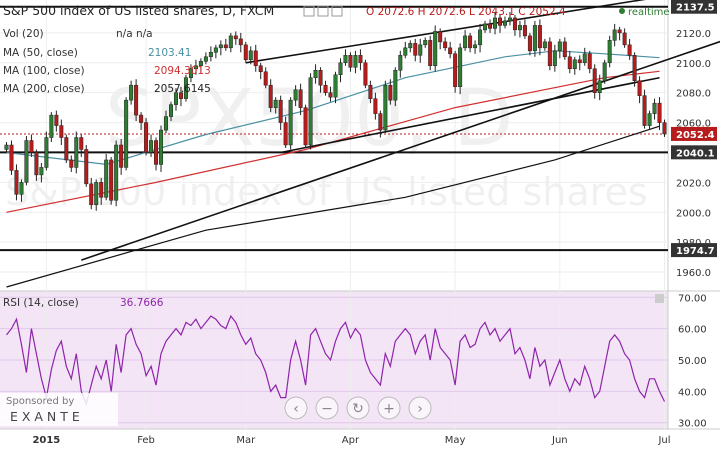 The image size is (720, 450). Describe the element at coordinates (695, 135) in the screenshot. I see `price-badge-label: 2052.4` at that location.